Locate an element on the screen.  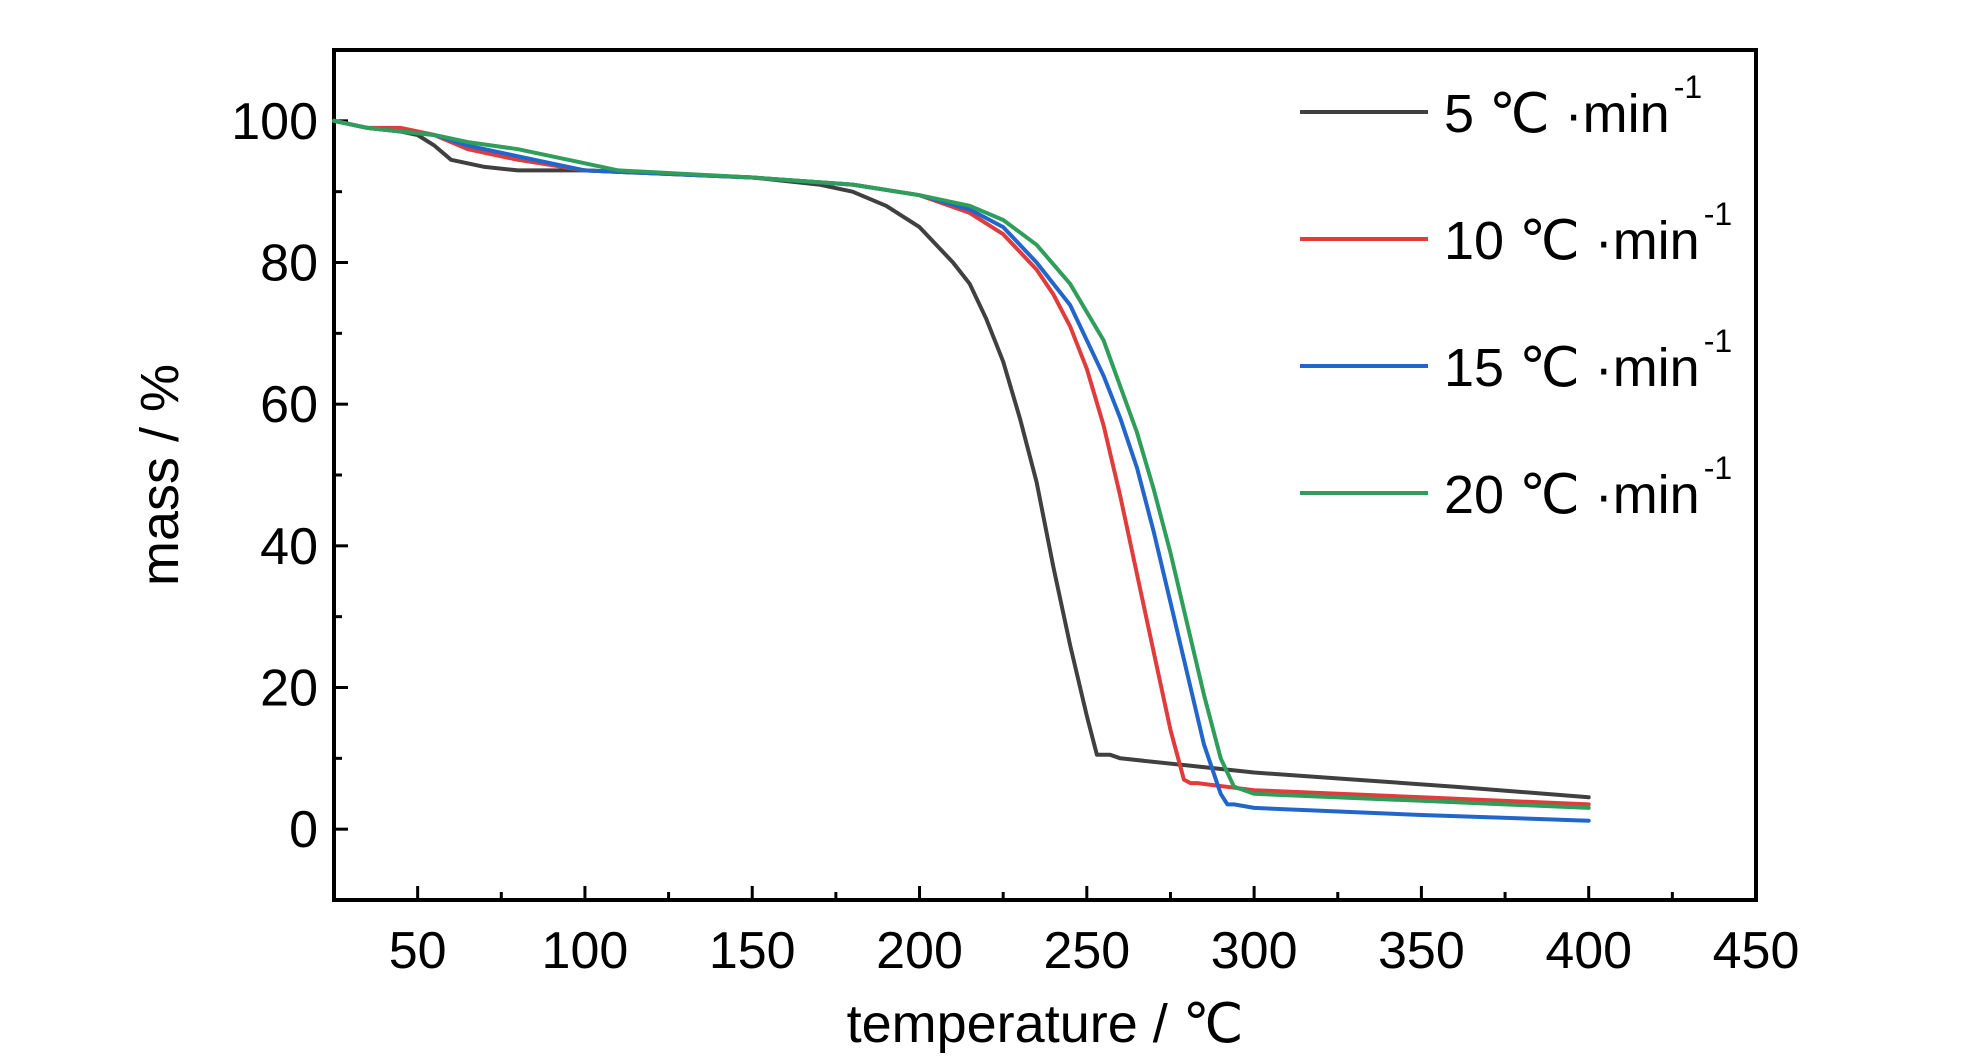
x-tick-label: 450 is located at coordinates (1756, 951).